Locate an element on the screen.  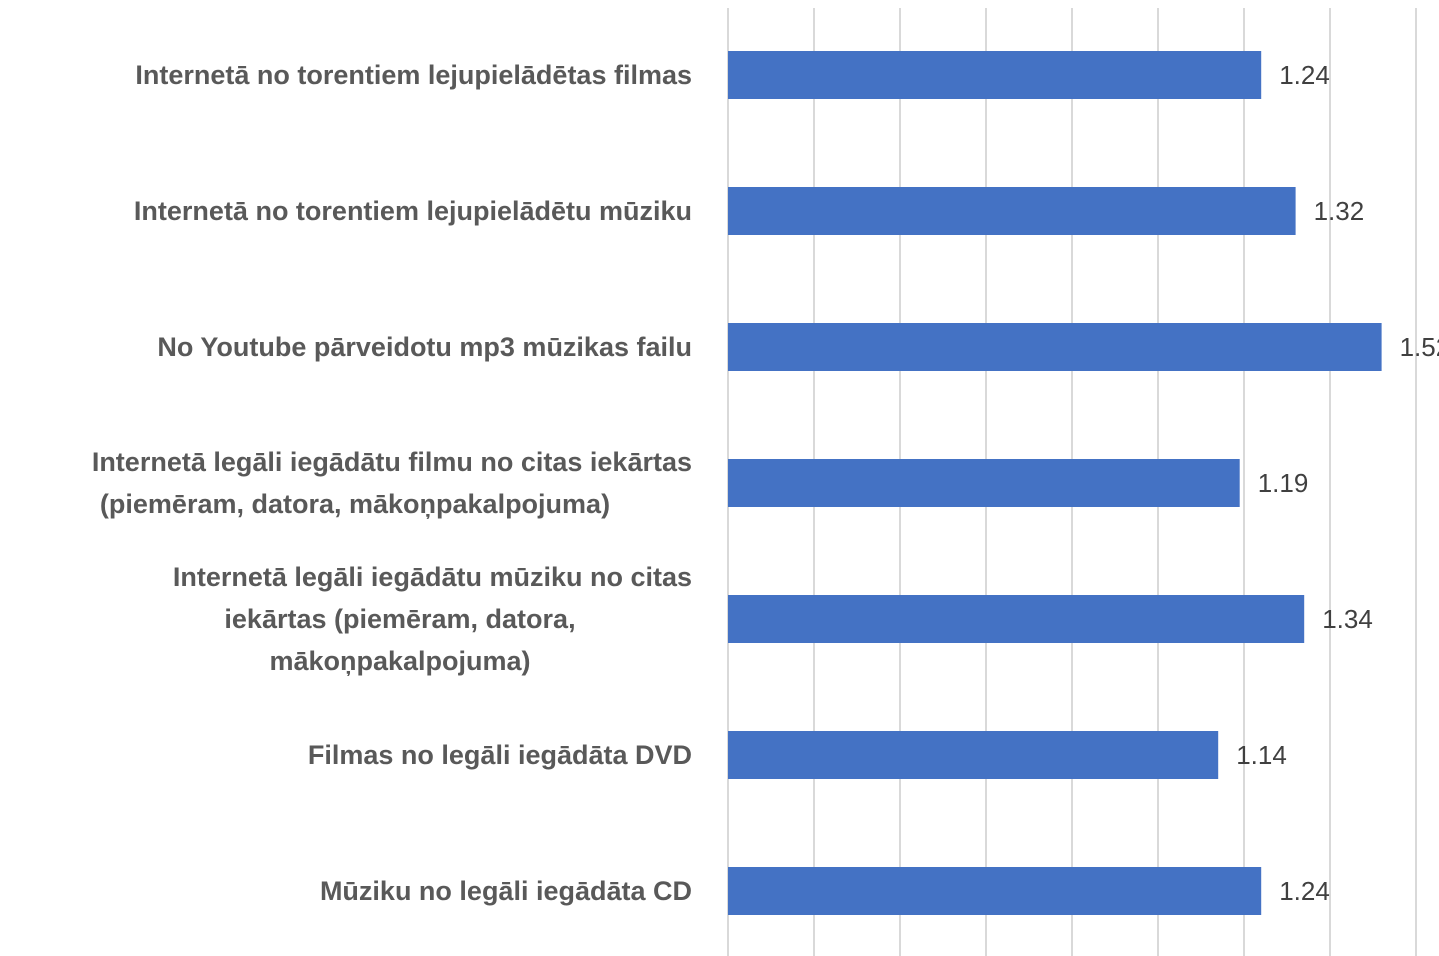
category-label: Mūziku no legāli iegādāta CD is located at coordinates (506, 891).